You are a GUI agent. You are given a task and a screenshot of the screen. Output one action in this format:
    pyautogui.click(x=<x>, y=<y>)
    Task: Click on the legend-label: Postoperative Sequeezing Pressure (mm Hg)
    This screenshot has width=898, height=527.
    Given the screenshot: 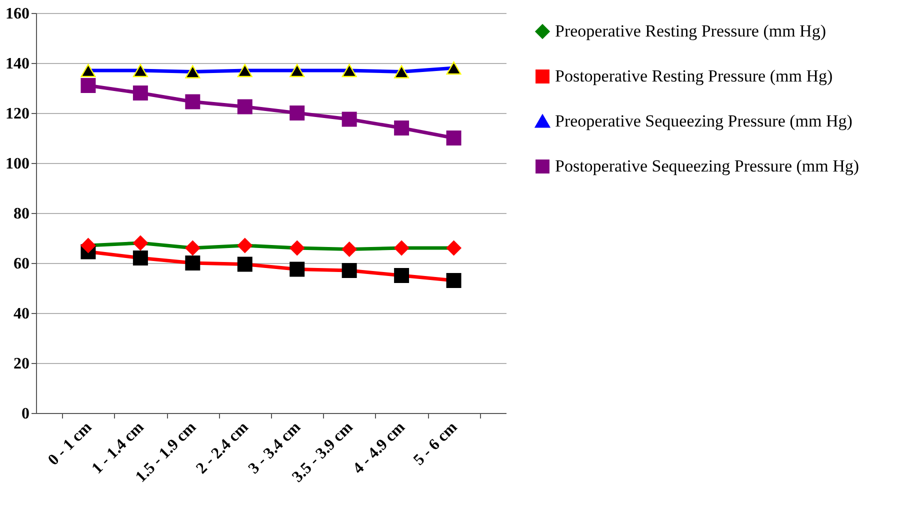 What is the action you would take?
    pyautogui.click(x=707, y=166)
    